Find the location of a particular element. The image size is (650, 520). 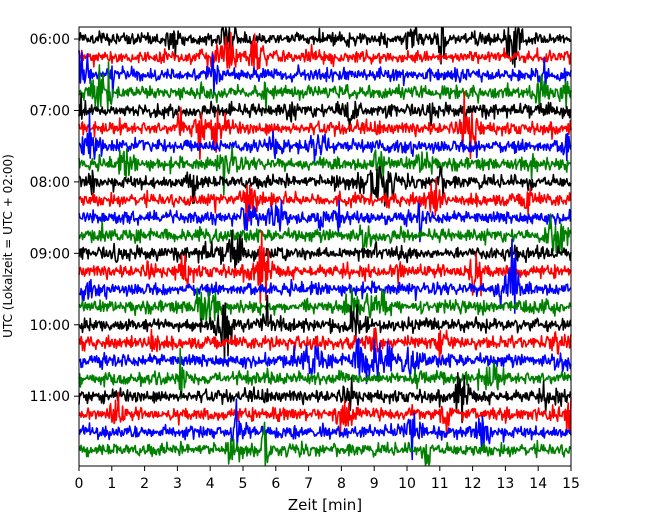

y-axis: 06:00 07:00 08:00 09:00 10:00 11:00 is located at coordinates (54, 218).